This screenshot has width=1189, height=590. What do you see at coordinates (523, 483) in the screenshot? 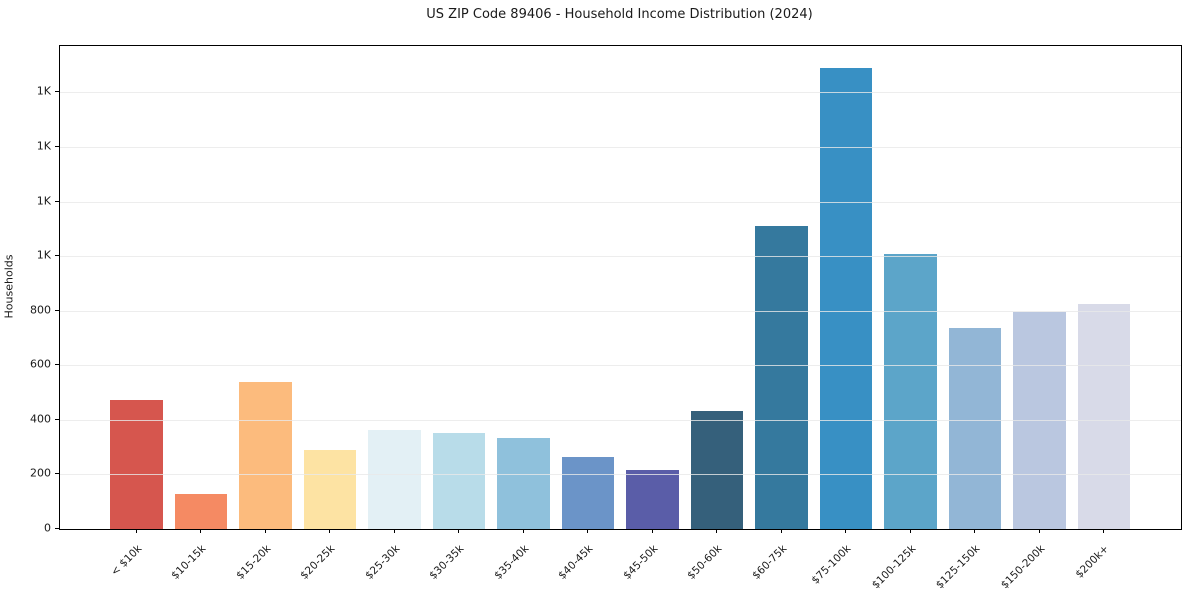
I see `bar-$35-40k` at bounding box center [523, 483].